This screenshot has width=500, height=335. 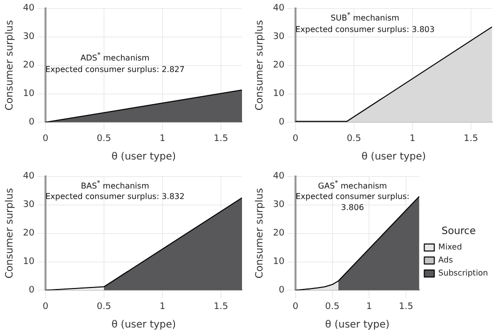 What do you see at coordinates (115, 185) in the screenshot?
I see `annotation: BAS$^{*}$ mechanism` at bounding box center [115, 185].